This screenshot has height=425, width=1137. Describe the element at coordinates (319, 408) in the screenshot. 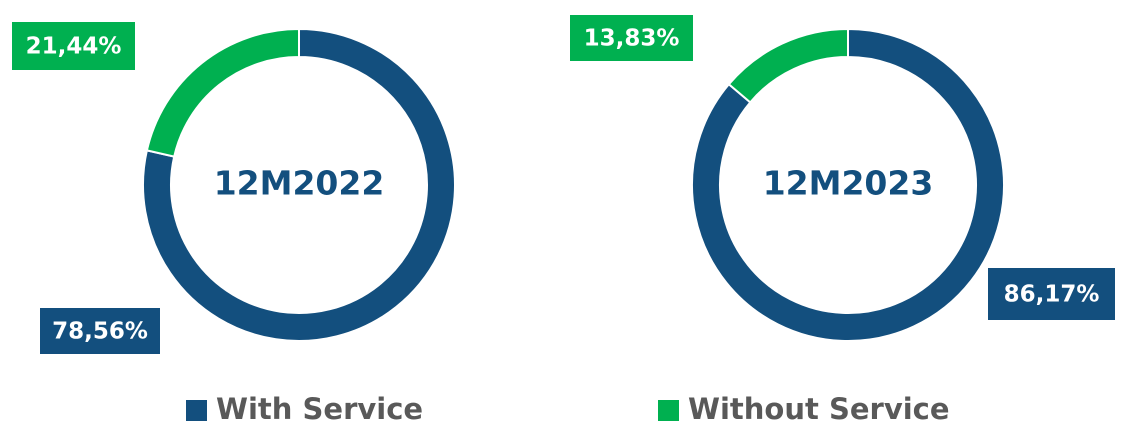

I see `legend-label: With Service` at that location.